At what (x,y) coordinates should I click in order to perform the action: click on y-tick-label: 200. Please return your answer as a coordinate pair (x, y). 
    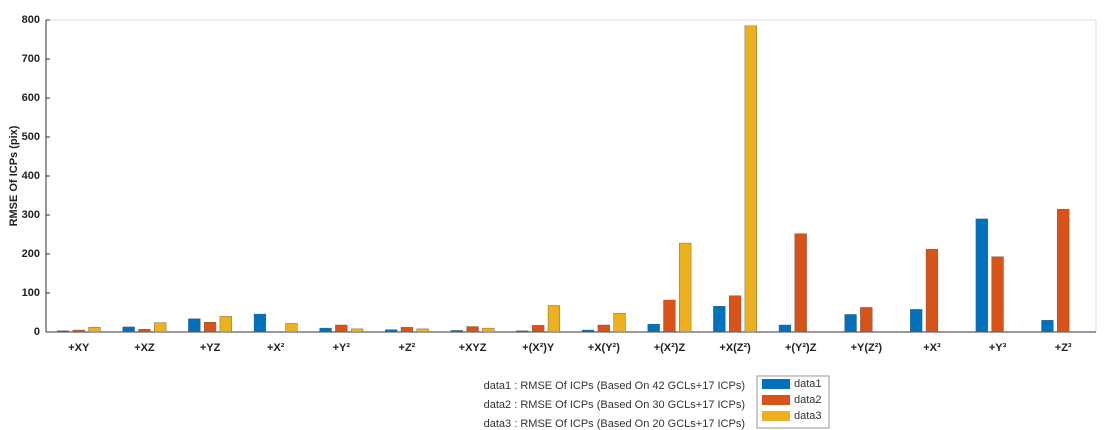
    Looking at the image, I should click on (31, 254).